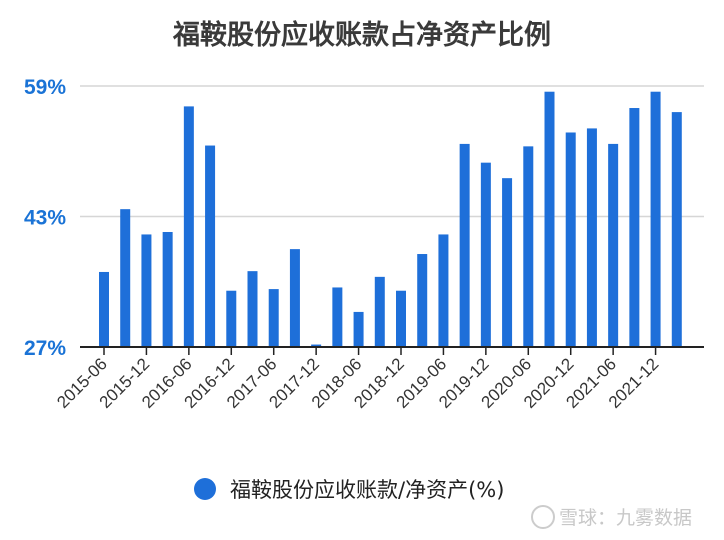  I want to click on legend: 福鞍股份应收账款/净资产(%), so click(349, 490).